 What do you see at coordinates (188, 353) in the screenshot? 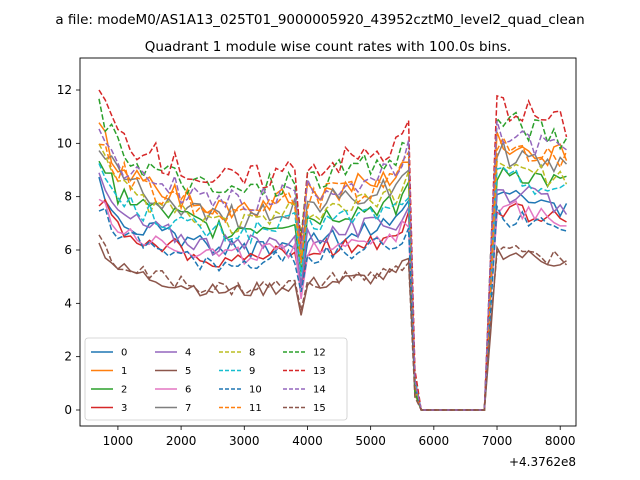
I see `legend-label: 4` at bounding box center [188, 353].